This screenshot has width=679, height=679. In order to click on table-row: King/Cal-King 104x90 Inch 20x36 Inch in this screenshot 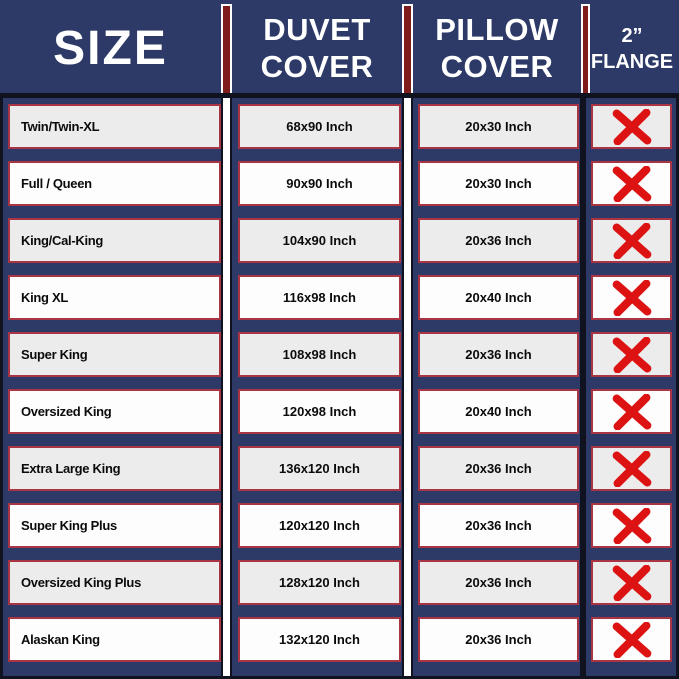, I will do `click(339, 240)`.